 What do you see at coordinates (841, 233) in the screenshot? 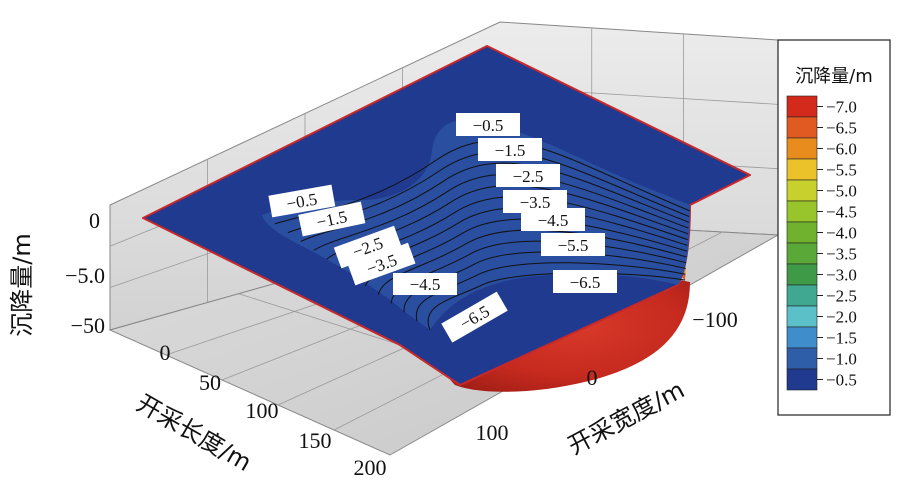
I see `legend-level-label: −4.0` at bounding box center [841, 233].